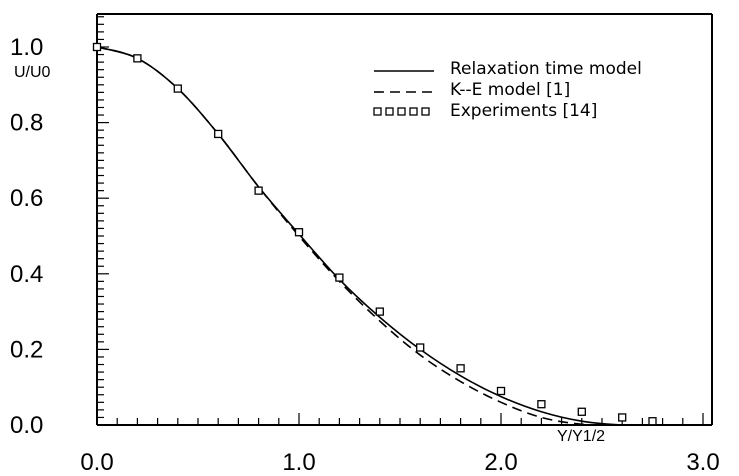 The image size is (739, 476). Describe the element at coordinates (500, 462) in the screenshot. I see `x-tick-label: 2.0` at that location.